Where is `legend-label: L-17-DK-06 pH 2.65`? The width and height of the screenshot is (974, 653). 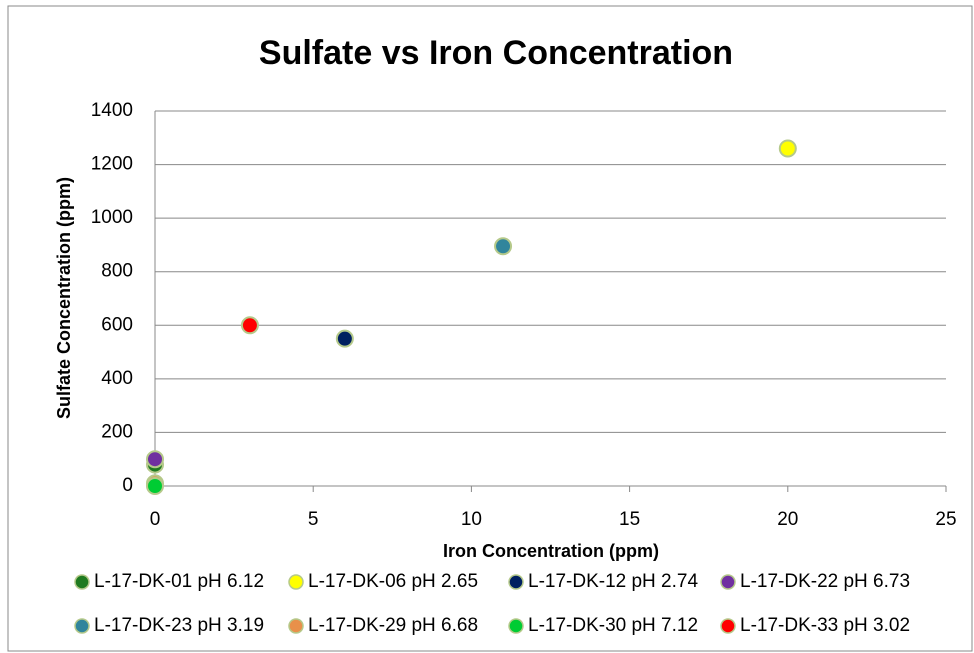 legend-label: L-17-DK-06 pH 2.65 is located at coordinates (393, 581).